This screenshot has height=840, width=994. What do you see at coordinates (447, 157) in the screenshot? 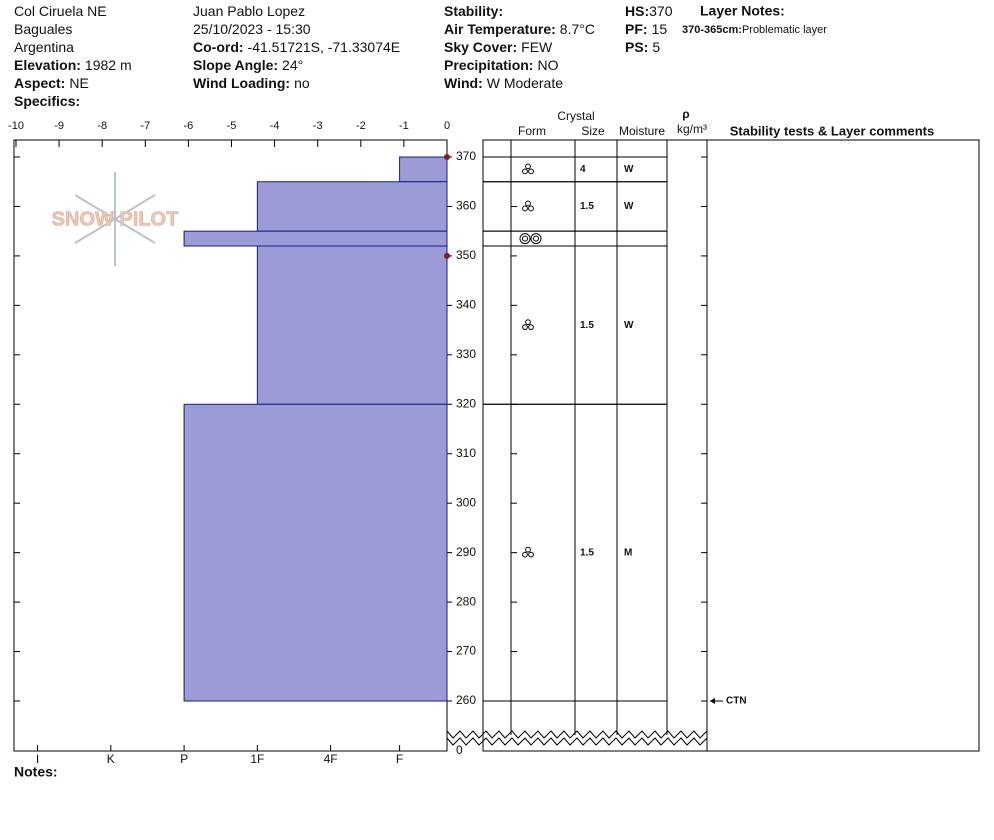
I see `depth-marker` at bounding box center [447, 157].